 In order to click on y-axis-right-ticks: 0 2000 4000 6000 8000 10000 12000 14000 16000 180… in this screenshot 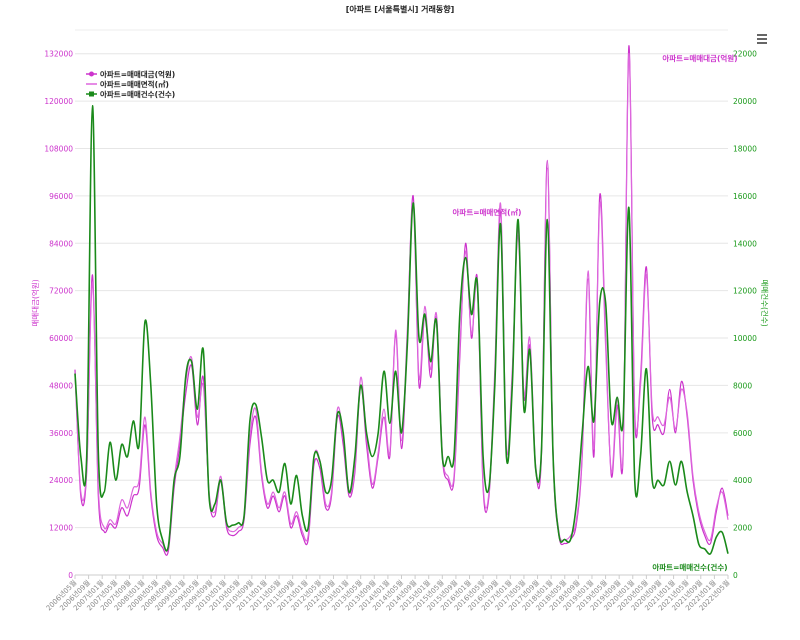, I will do `click(745, 315)`.